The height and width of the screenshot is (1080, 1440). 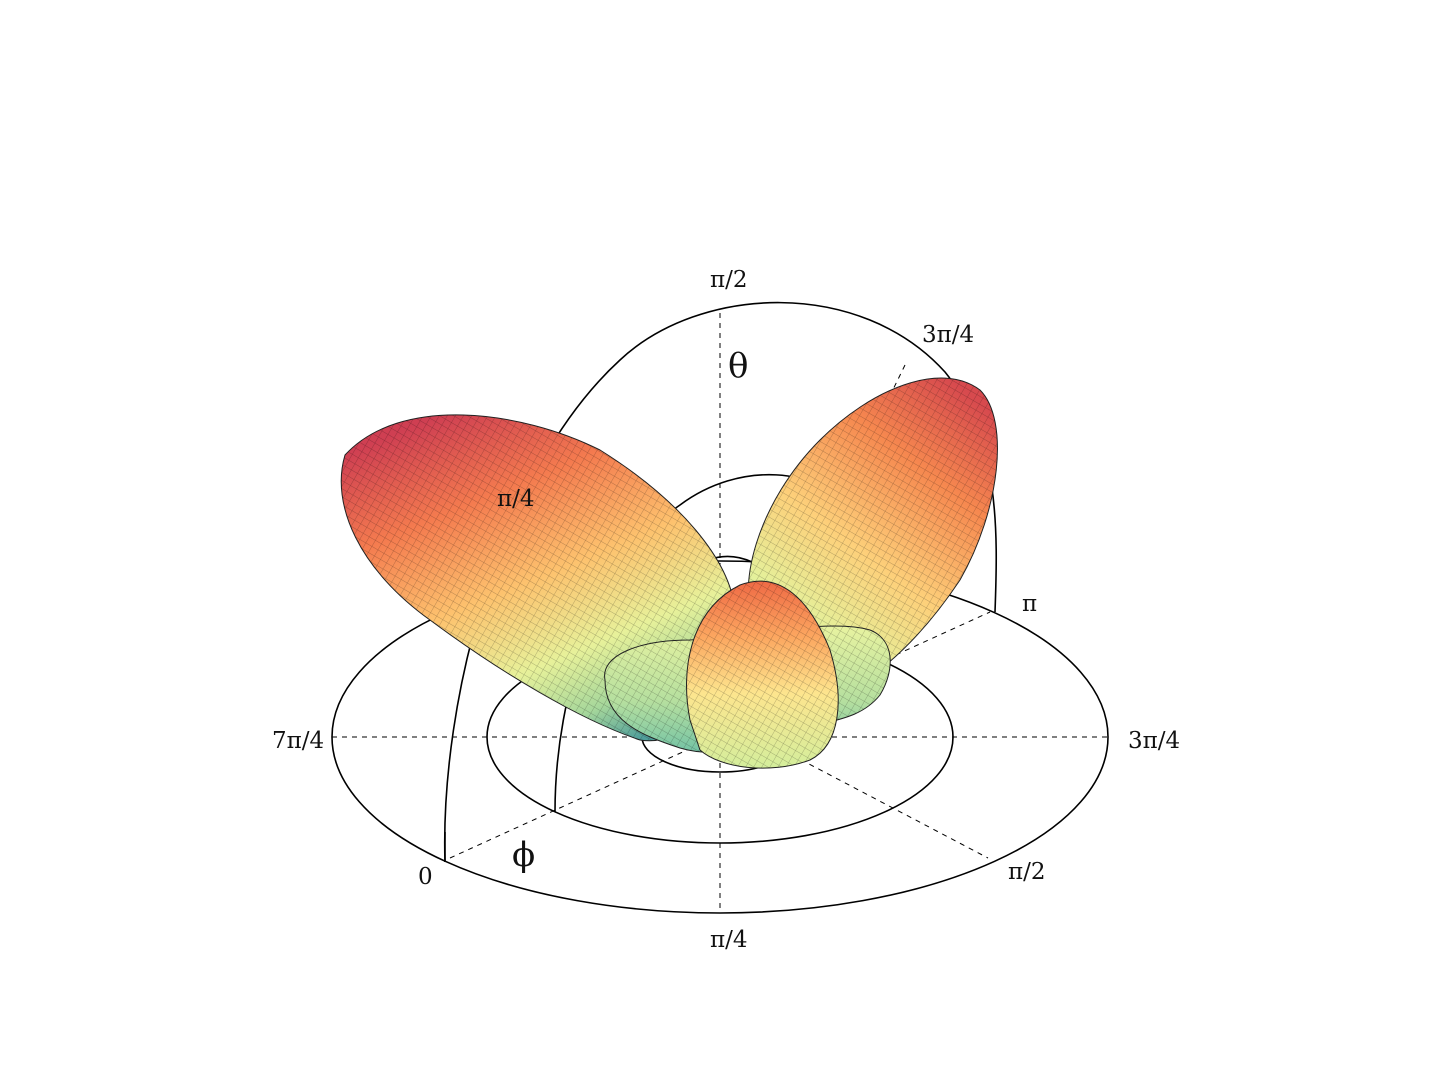 What do you see at coordinates (729, 280) in the screenshot?
I see `elevation-label-pi2: π/2` at bounding box center [729, 280].